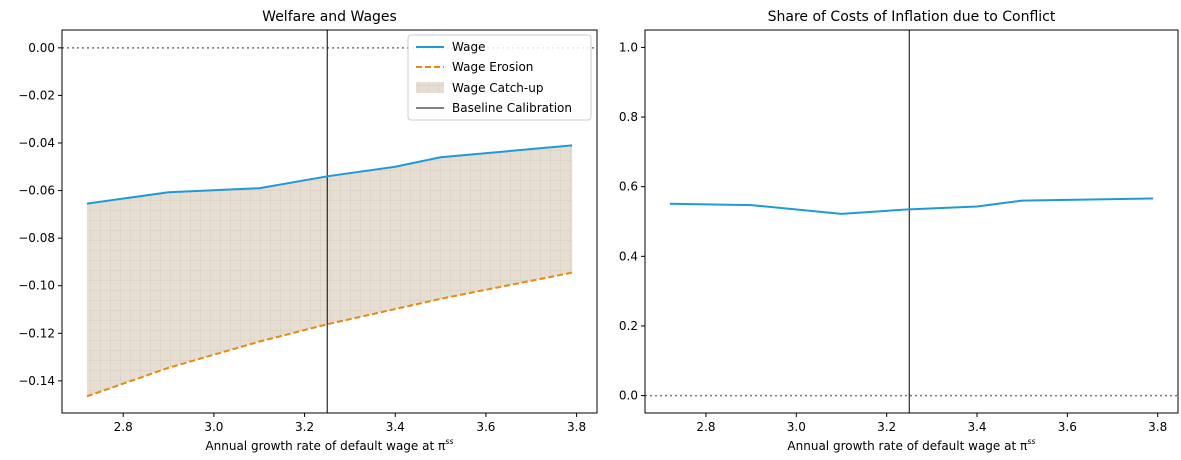 The width and height of the screenshot is (1181, 460). What do you see at coordinates (492, 67) in the screenshot?
I see `legend-label-wage-erosion: Wage Erosion` at bounding box center [492, 67].